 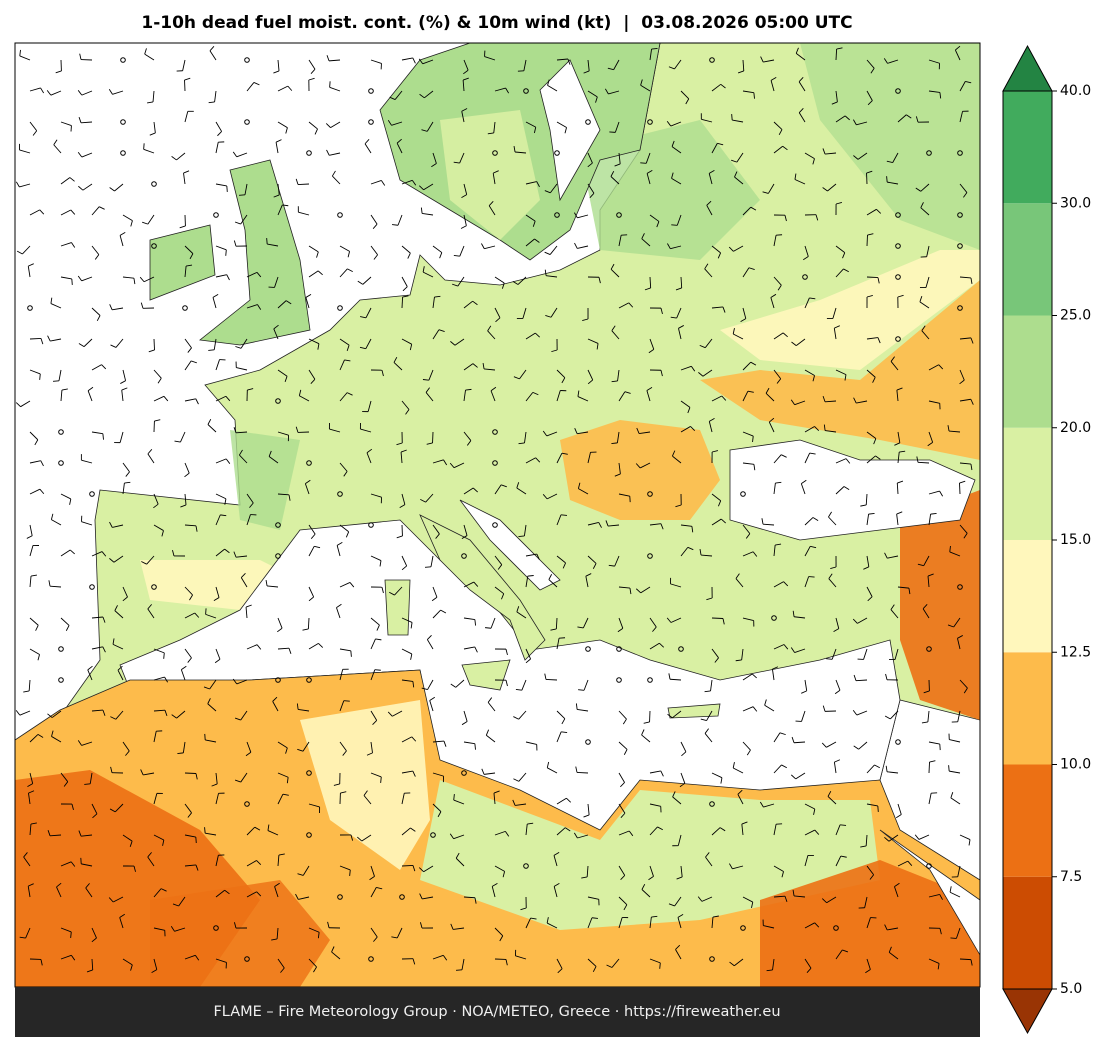 I want to click on colorbar-tick-label: 15.0, so click(x=1075, y=540).